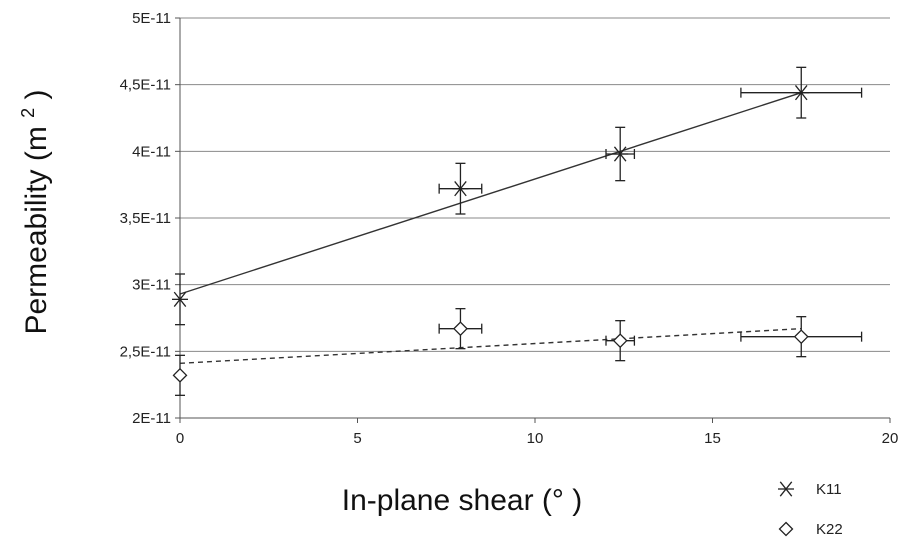 The height and width of the screenshot is (541, 907). I want to click on legend-marker-k22, so click(786, 529).